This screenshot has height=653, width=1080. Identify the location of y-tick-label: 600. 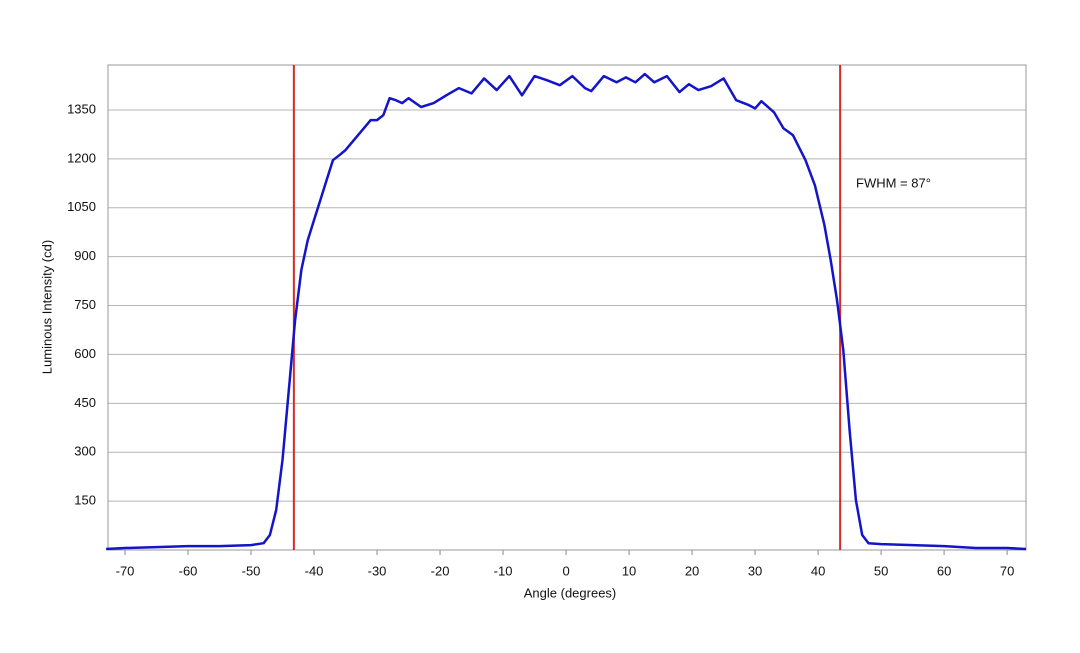
(85, 353).